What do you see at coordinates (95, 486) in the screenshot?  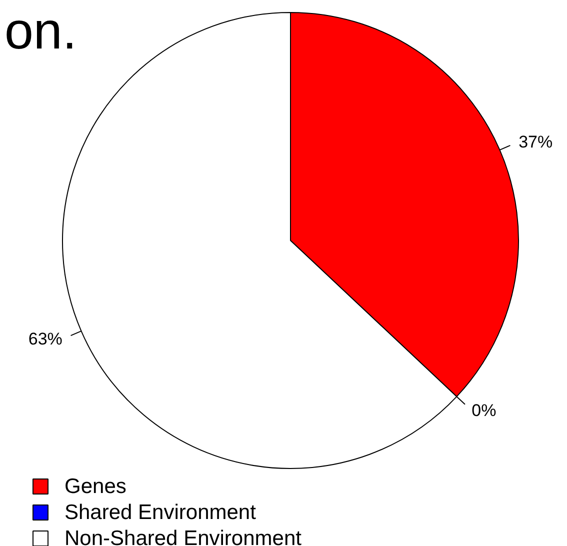 I see `legend-label: Genes` at bounding box center [95, 486].